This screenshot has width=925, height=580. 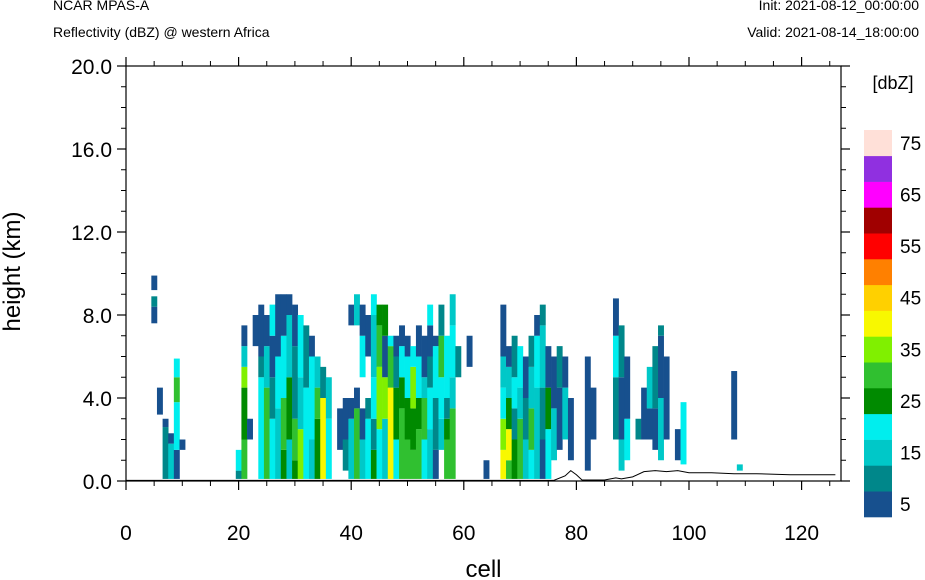 I want to click on colorbar-label: 25, so click(x=910, y=402).